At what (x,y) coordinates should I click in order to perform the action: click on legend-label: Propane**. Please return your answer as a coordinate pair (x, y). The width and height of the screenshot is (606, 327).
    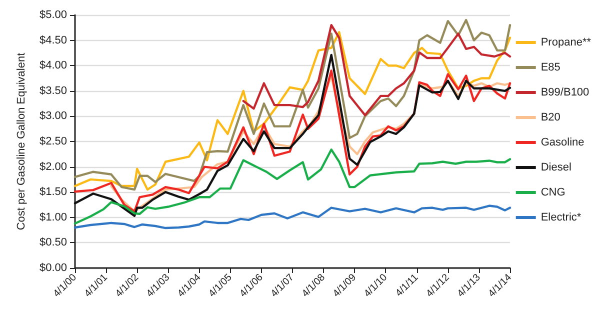
    Looking at the image, I should click on (566, 42).